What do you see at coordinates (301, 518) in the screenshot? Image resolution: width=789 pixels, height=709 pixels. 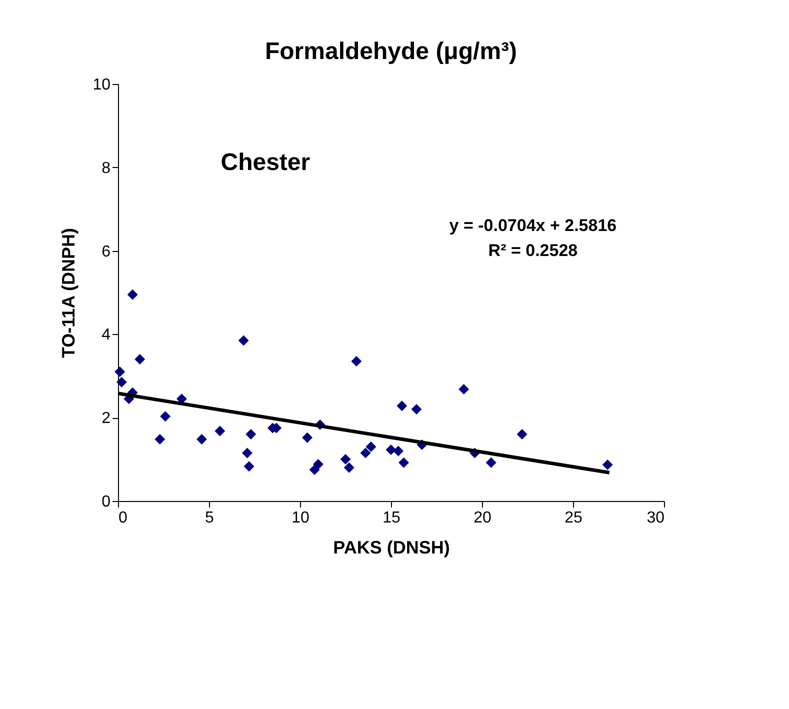 I see `x-tick-label: 10` at bounding box center [301, 518].